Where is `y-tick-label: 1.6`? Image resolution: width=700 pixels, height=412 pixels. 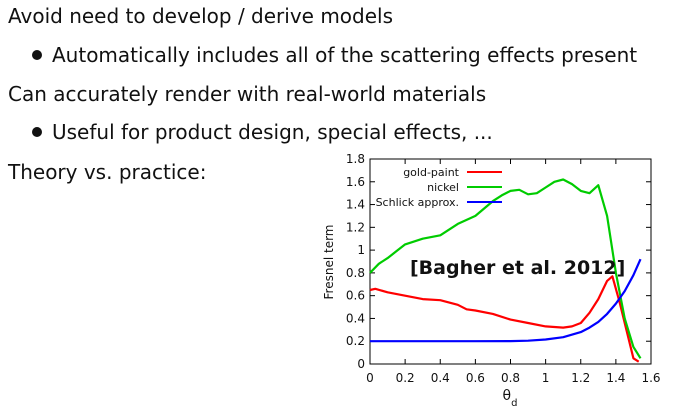
y-tick-label: 1.6 is located at coordinates (355, 182).